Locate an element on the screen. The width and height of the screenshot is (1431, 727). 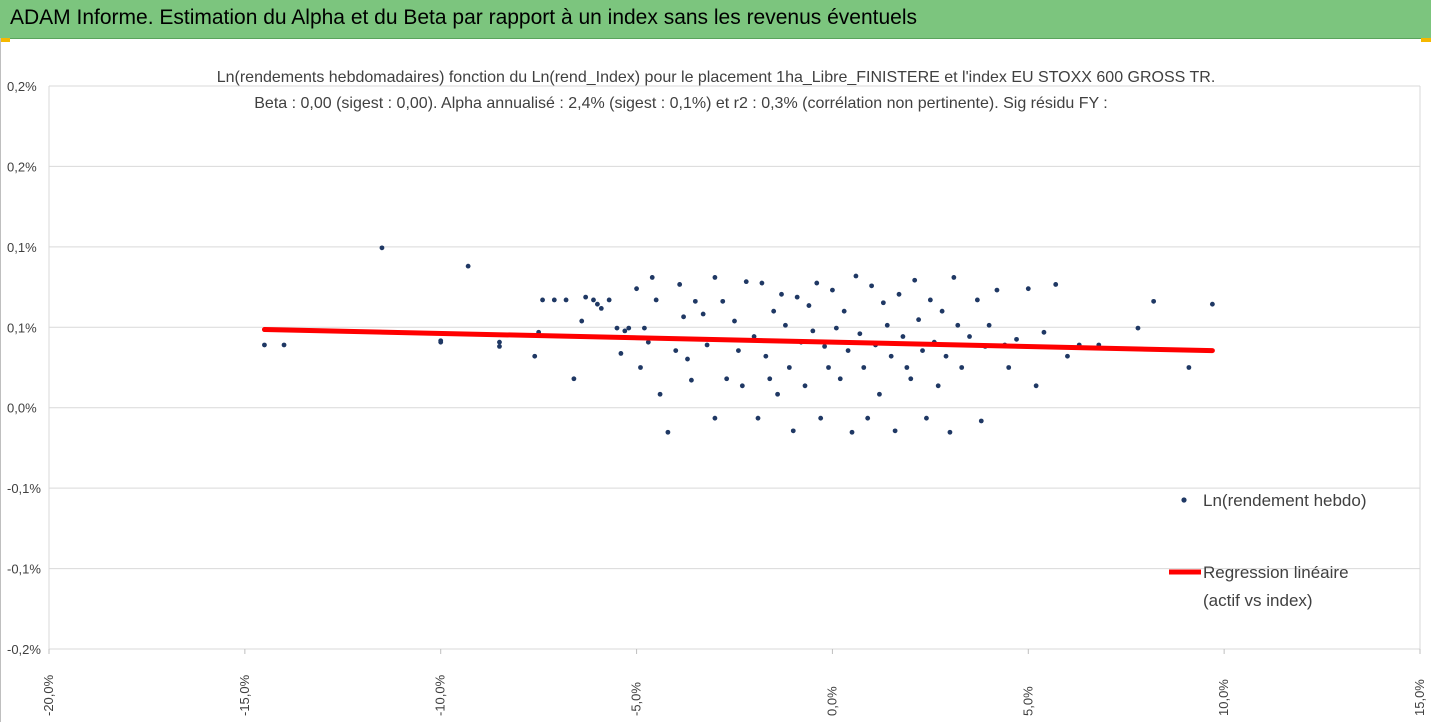
x-tick-label: -10,0% is located at coordinates (440, 695).